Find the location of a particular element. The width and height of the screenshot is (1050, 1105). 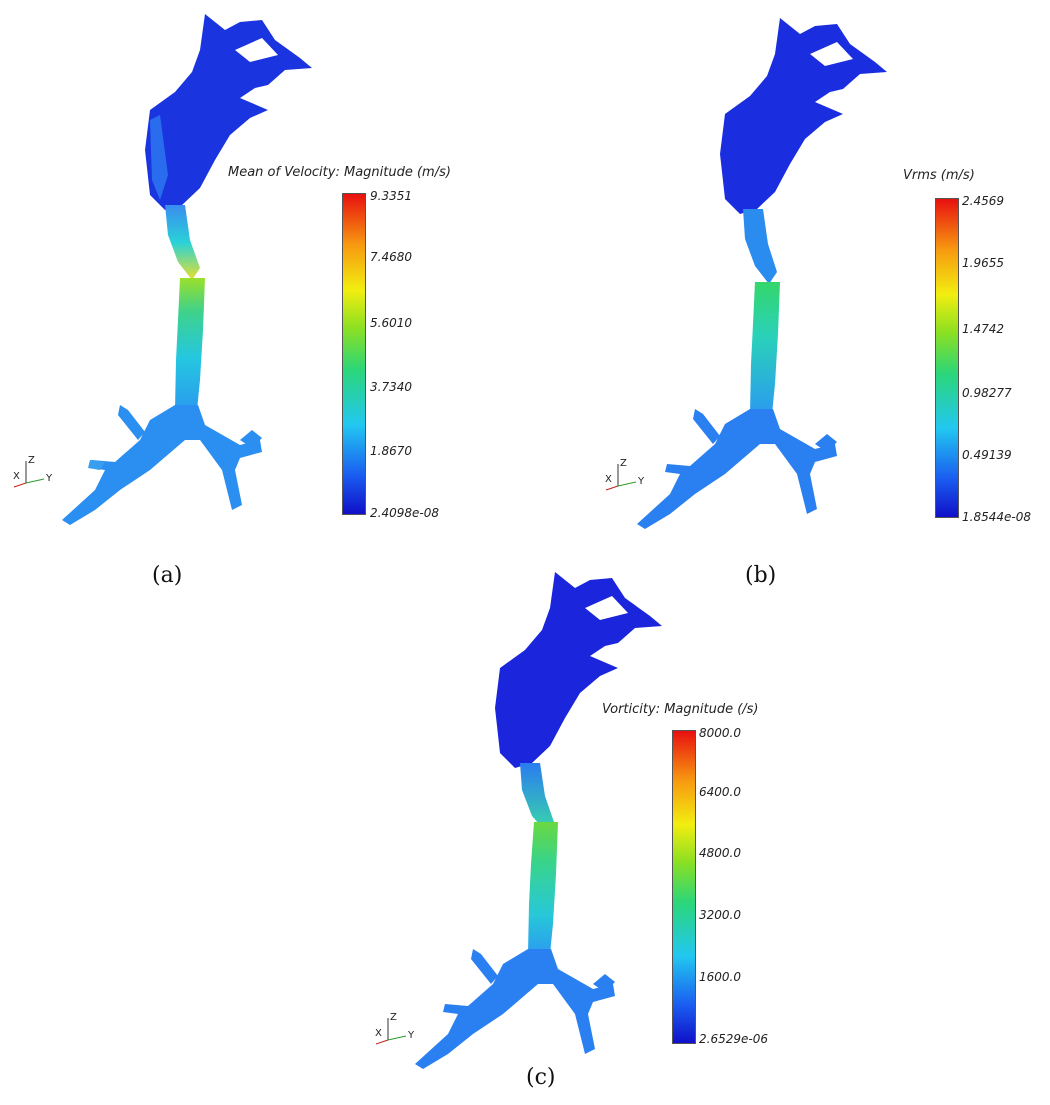

colorbar-tick: 0.49139 is located at coordinates (987, 455).